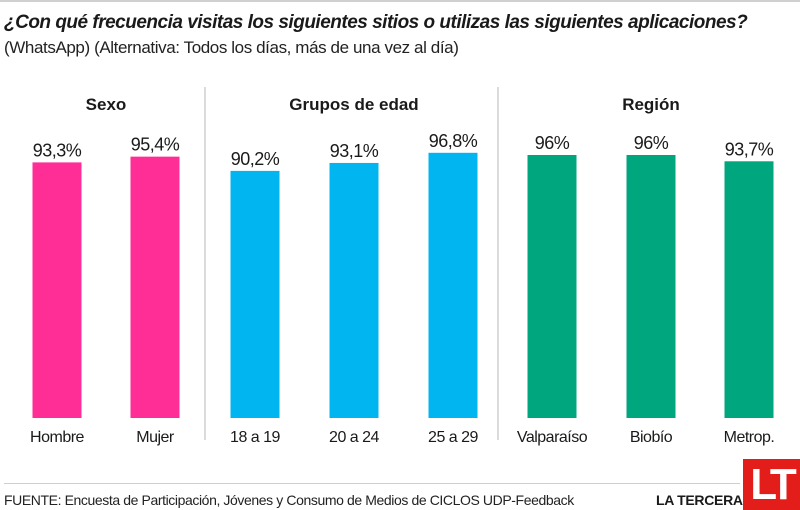 The width and height of the screenshot is (800, 510). Describe the element at coordinates (453, 437) in the screenshot. I see `category-label: 25 a 29` at that location.